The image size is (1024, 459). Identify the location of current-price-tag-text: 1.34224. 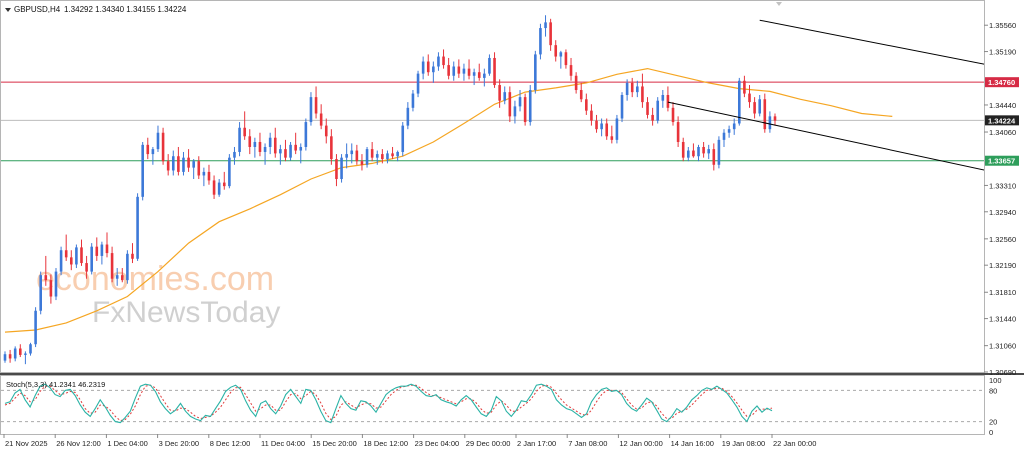
(1002, 120).